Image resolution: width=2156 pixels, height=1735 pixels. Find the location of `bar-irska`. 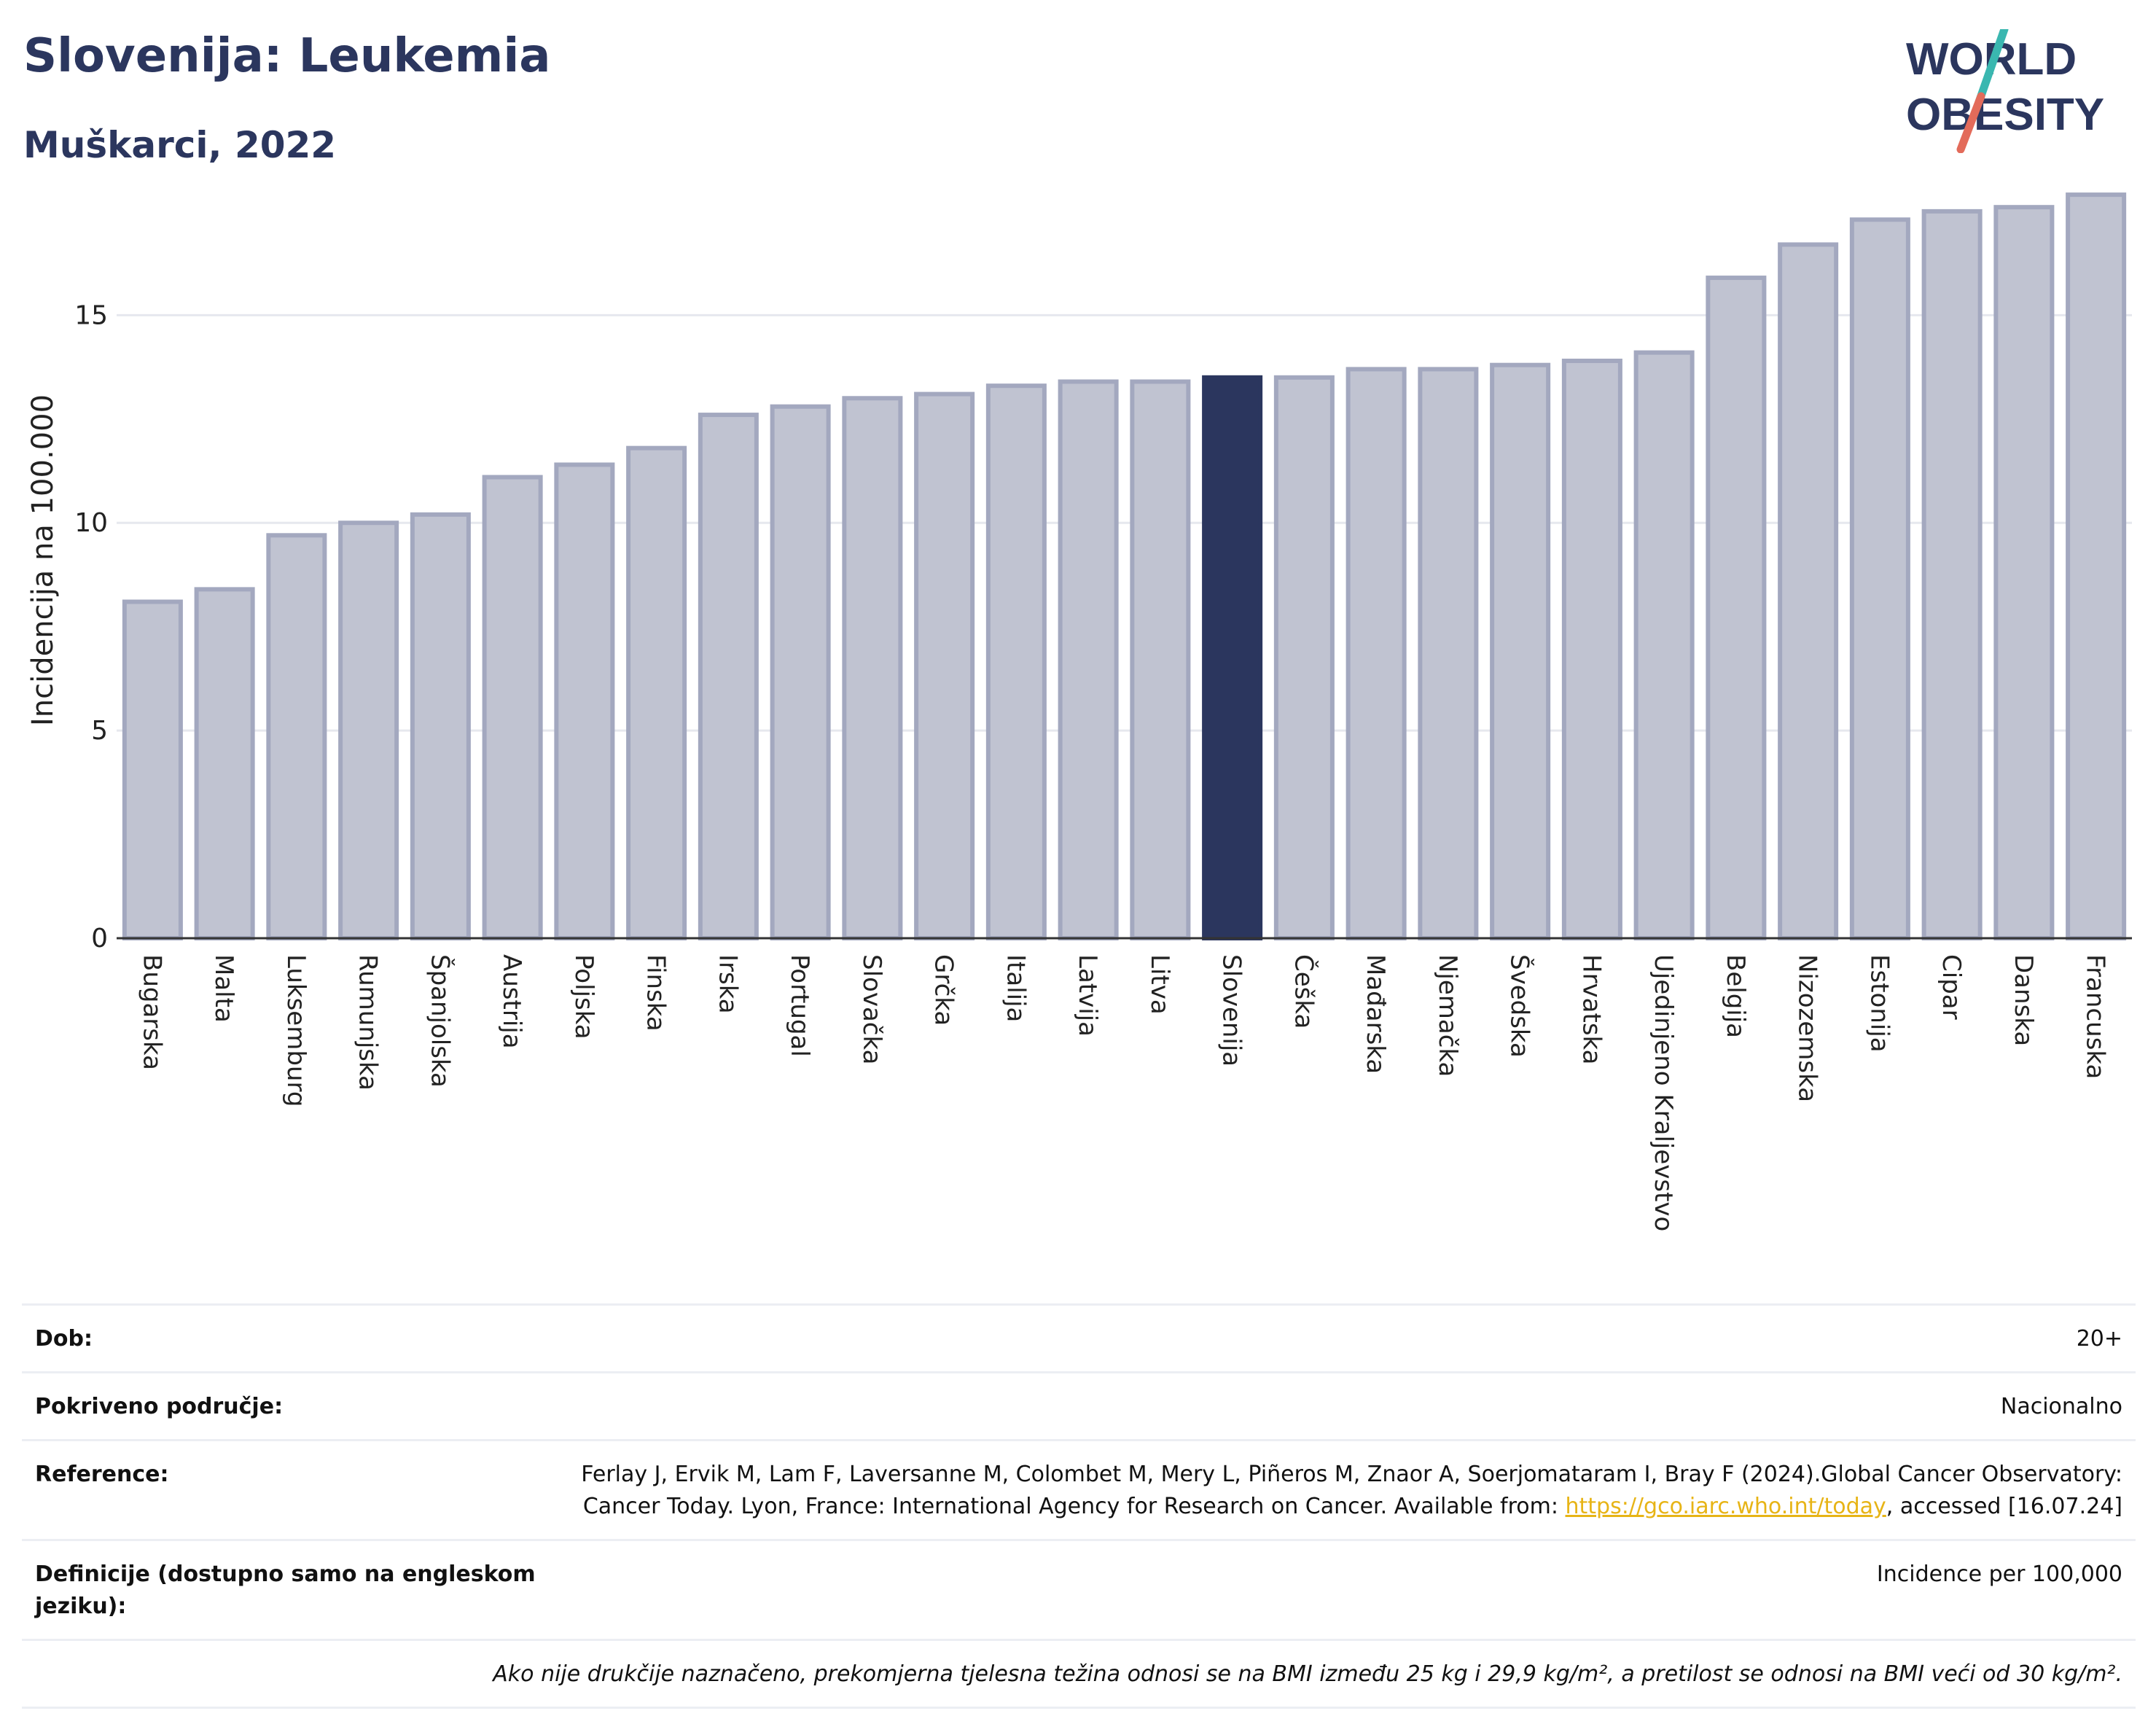

bar-irska is located at coordinates (728, 676).